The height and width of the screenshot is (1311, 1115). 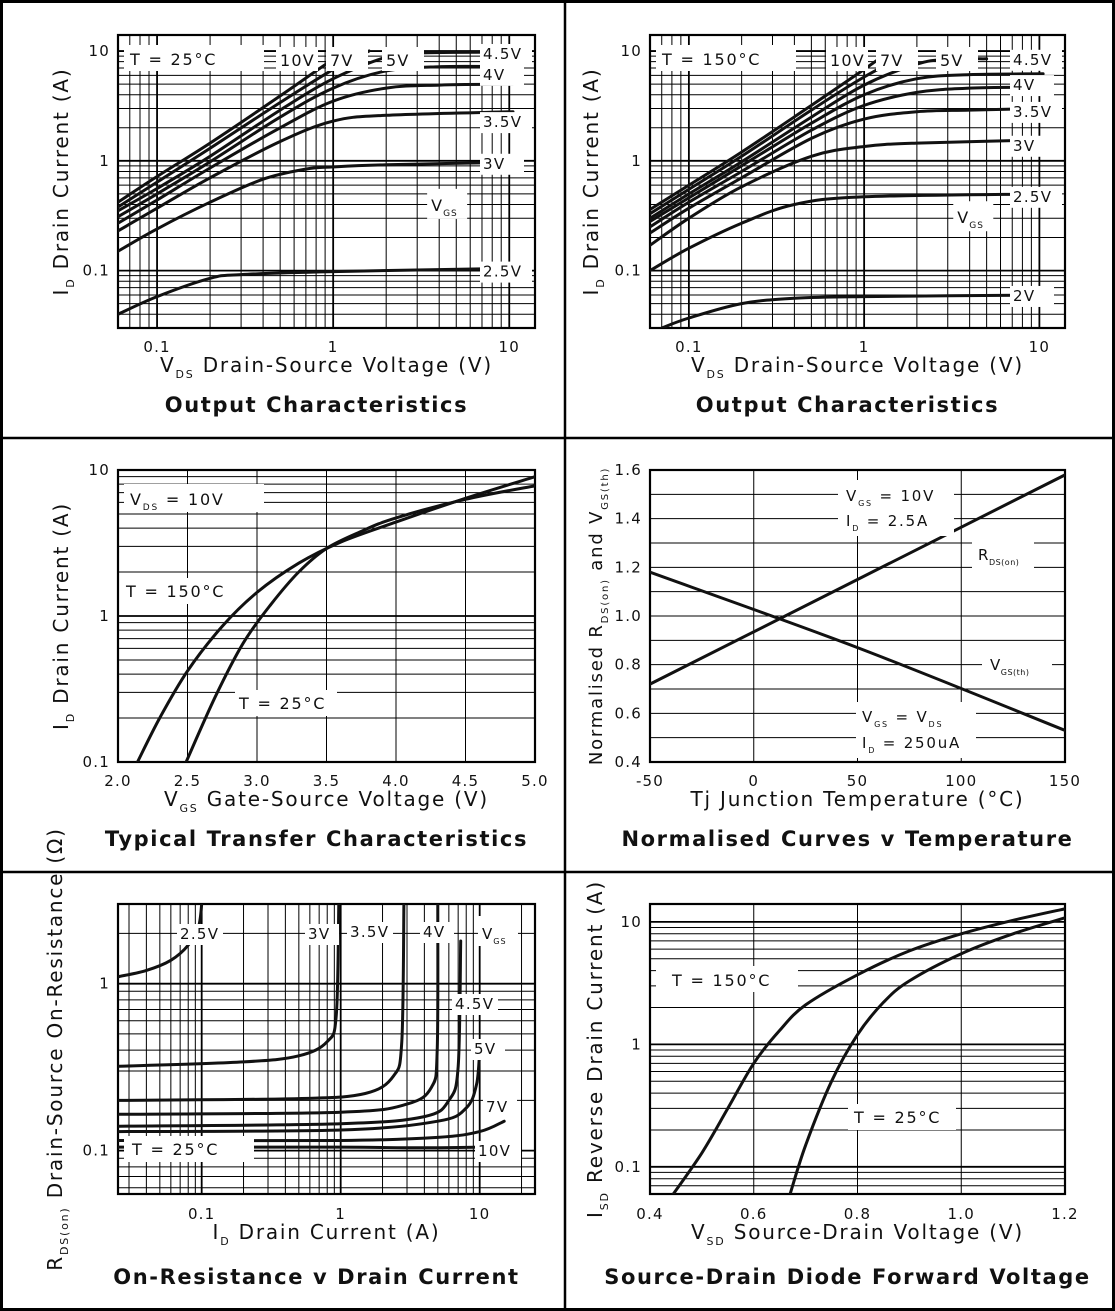 I want to click on x-tick-label: 3.0, so click(x=256, y=781).